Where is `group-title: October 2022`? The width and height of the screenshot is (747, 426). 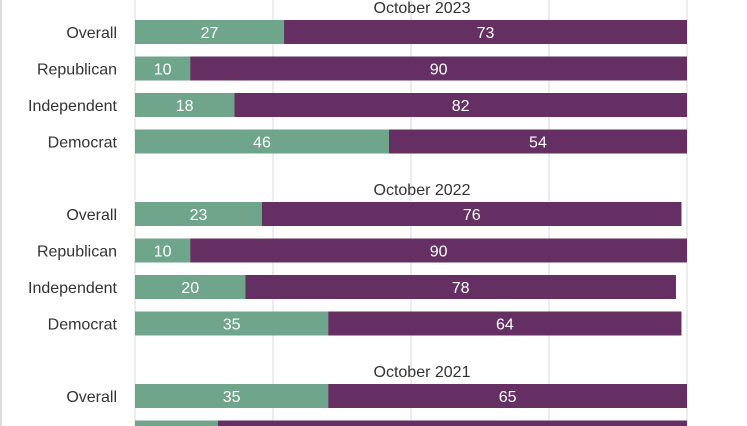
group-title: October 2022 is located at coordinates (422, 190).